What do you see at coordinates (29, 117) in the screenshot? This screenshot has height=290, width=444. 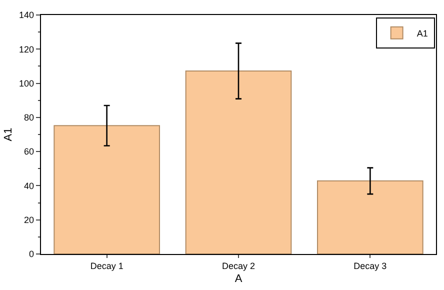 I see `y-tick-label: 80` at bounding box center [29, 117].